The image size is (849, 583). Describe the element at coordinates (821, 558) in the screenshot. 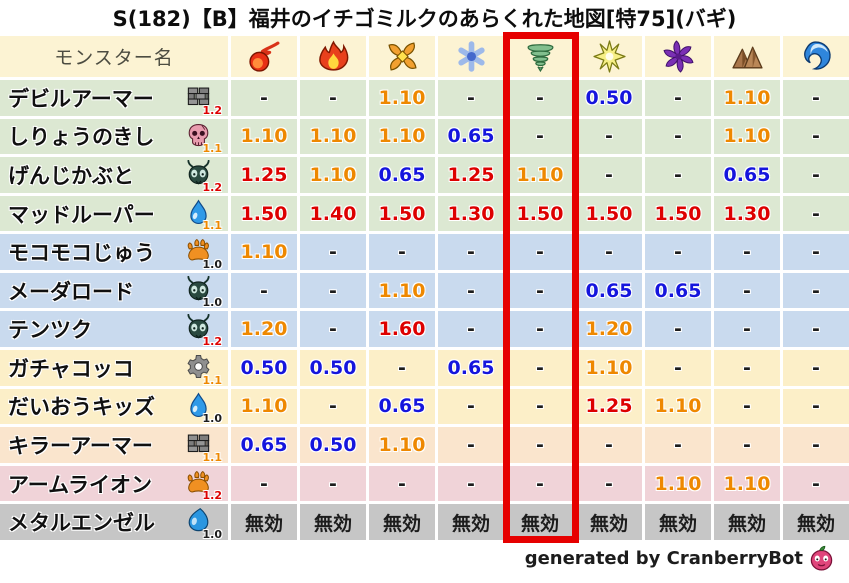

I see `cranberry-icon` at that location.